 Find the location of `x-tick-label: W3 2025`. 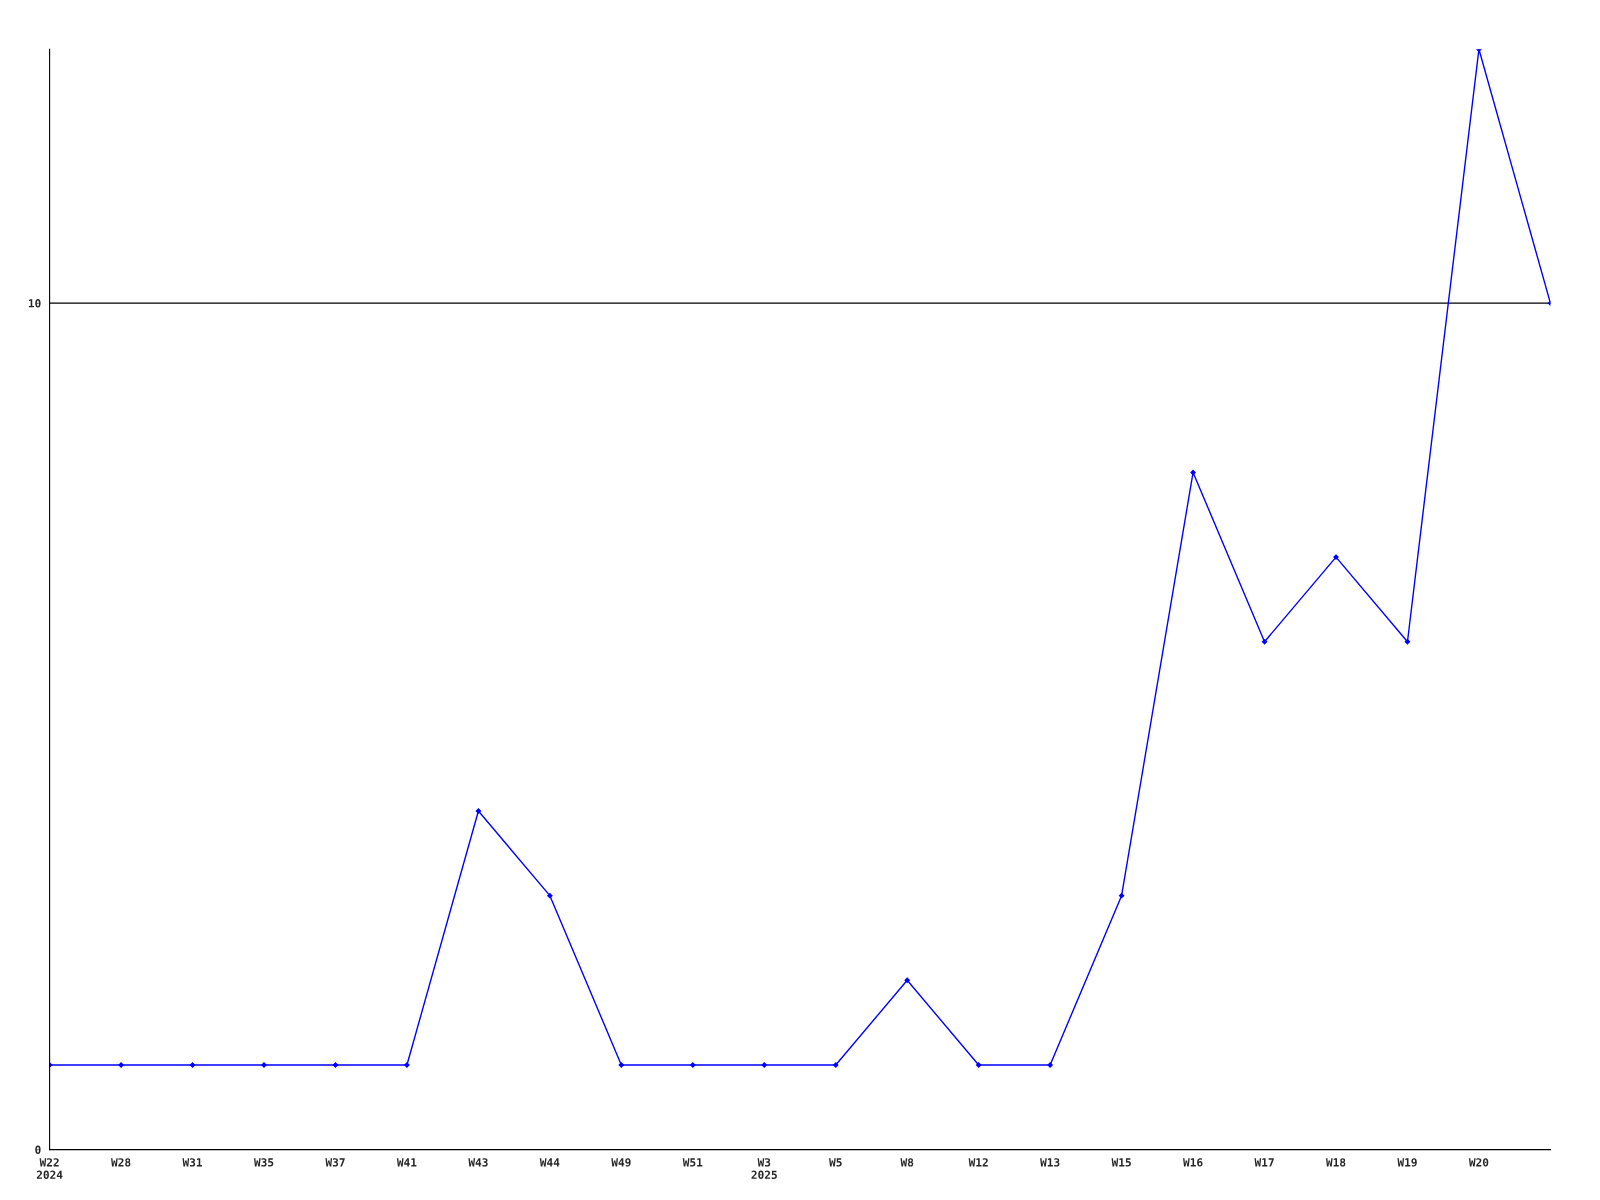

x-tick-label: W3 2025 is located at coordinates (764, 1168).